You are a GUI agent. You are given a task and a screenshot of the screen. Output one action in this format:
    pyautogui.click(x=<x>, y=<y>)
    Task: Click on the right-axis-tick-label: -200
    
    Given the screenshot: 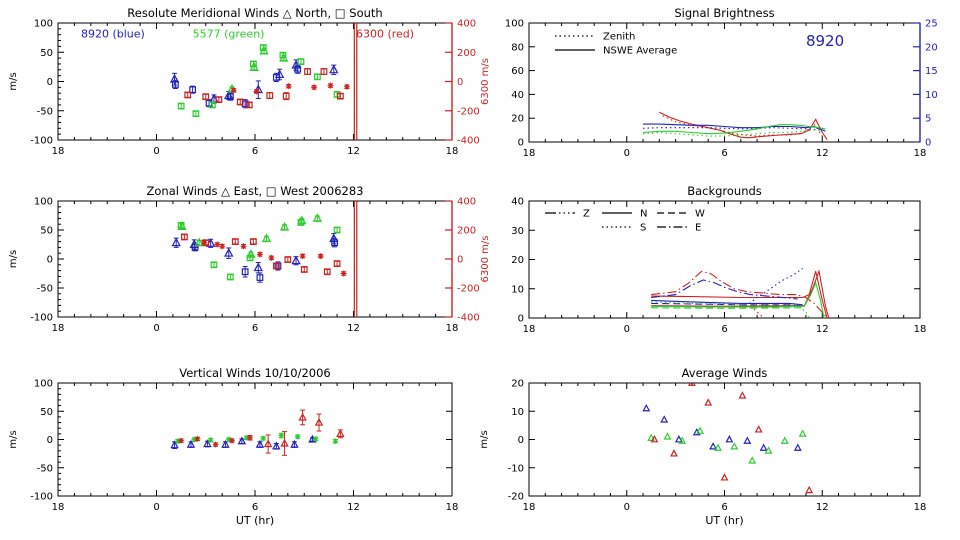 What is the action you would take?
    pyautogui.click(x=468, y=111)
    